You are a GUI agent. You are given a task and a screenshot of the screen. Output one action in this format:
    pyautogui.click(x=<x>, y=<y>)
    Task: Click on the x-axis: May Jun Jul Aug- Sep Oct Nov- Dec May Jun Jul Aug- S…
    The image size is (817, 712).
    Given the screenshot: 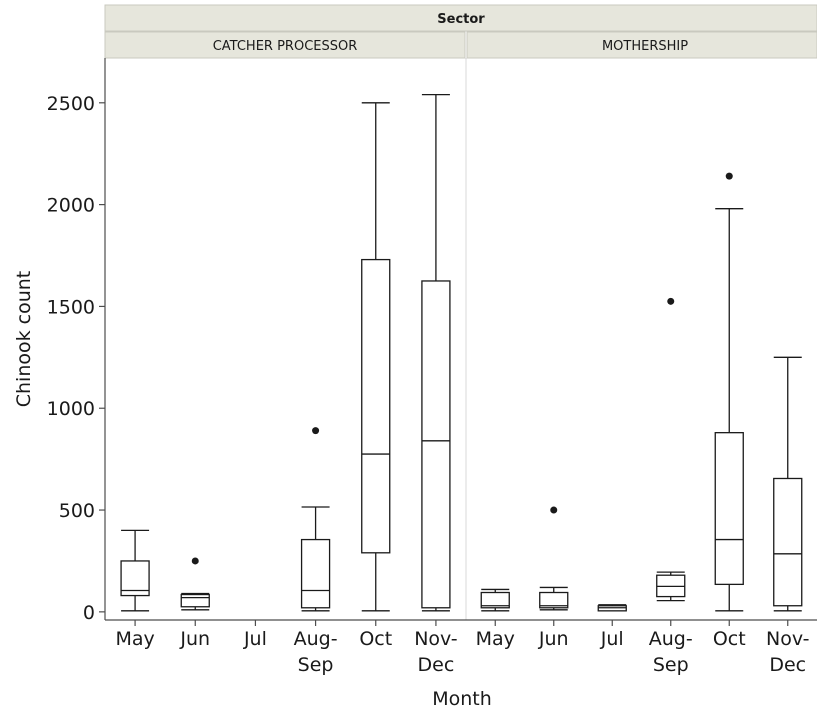 What is the action you would take?
    pyautogui.click(x=461, y=647)
    